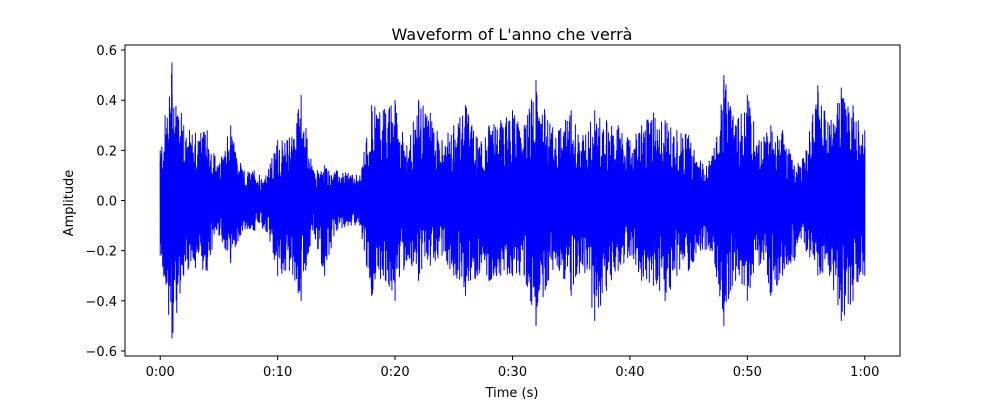  I want to click on x-tick-label: 0:00, so click(160, 372).